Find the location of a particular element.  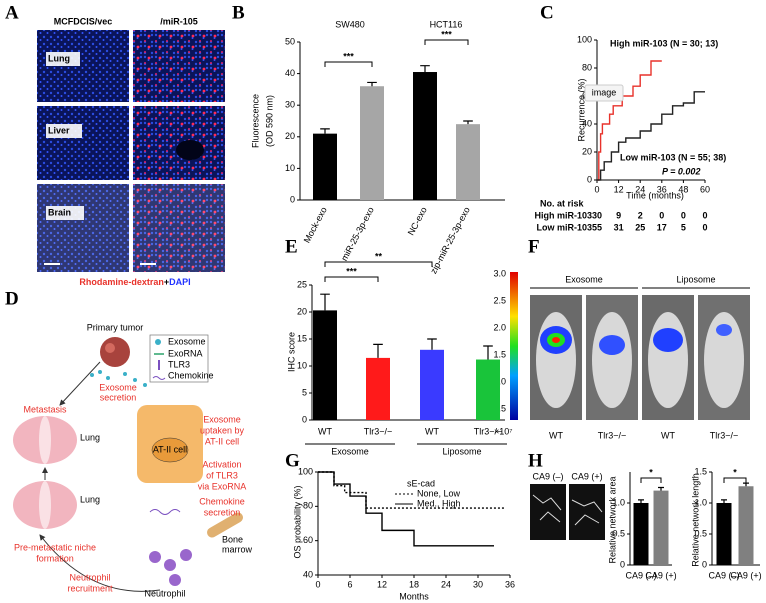

scale-label: 2.0 is located at coordinates (499, 327).